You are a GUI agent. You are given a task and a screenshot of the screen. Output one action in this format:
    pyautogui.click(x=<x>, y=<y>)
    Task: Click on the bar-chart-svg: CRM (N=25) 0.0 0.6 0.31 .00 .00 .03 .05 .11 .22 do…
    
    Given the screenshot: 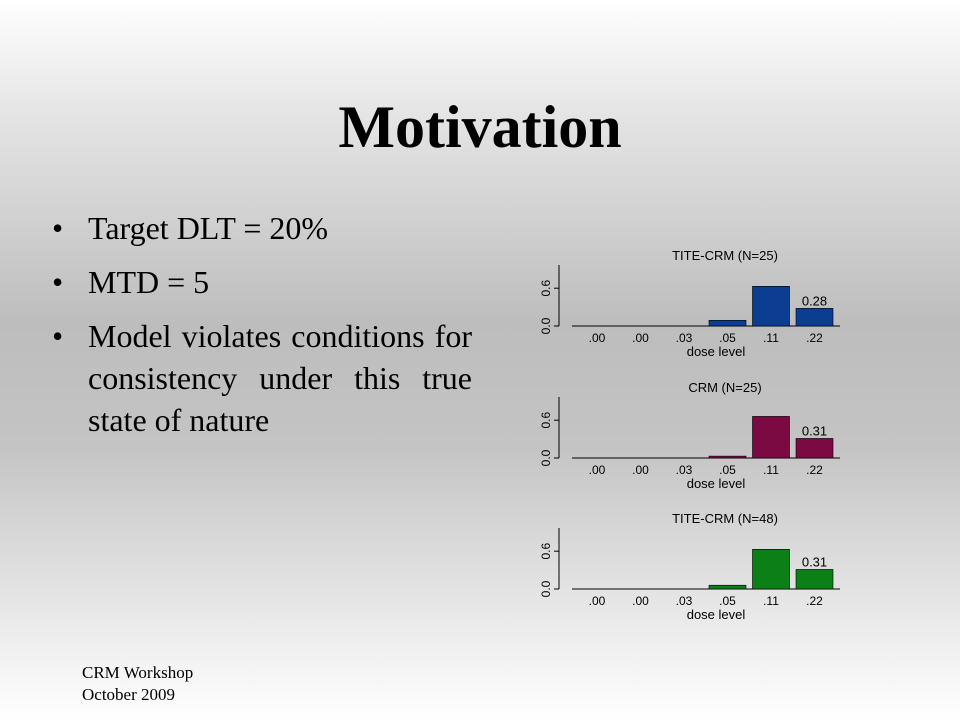 What is the action you would take?
    pyautogui.click(x=689, y=435)
    